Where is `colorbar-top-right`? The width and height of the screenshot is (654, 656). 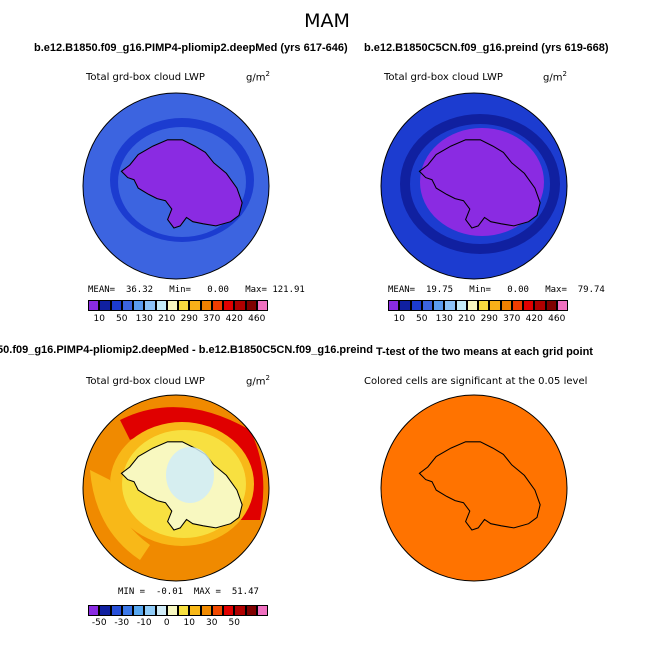
colorbar-top-right is located at coordinates (478, 305).